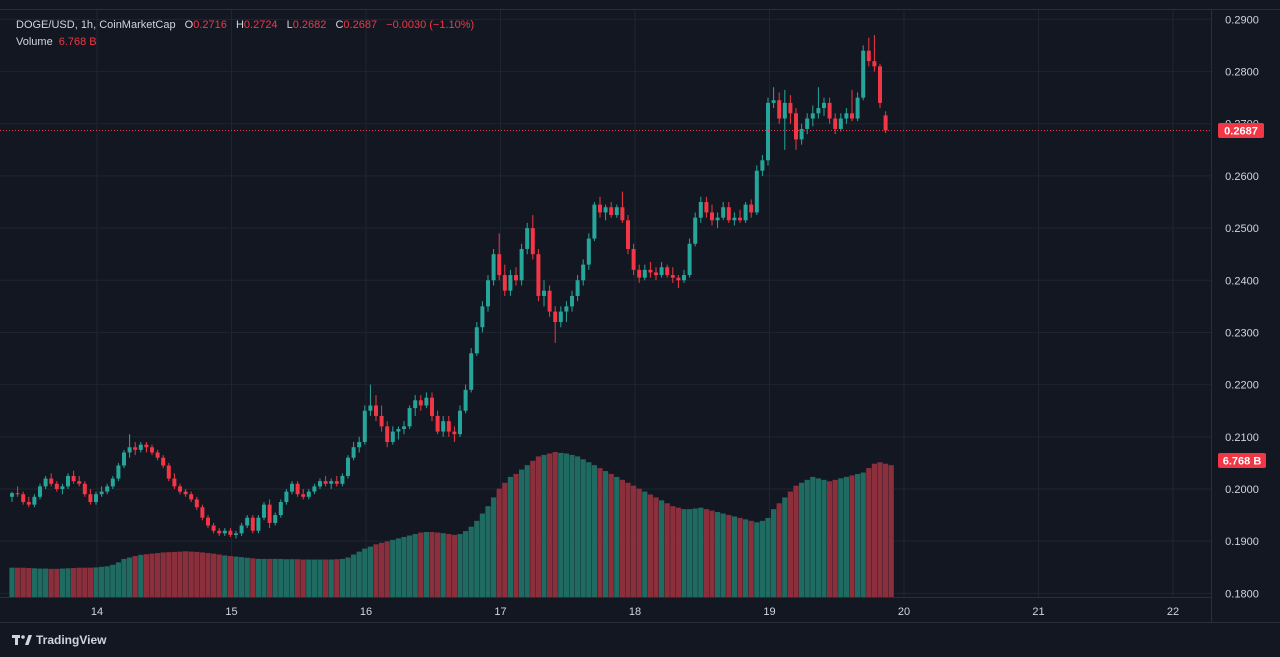 The image size is (1280, 657). Describe the element at coordinates (71, 640) in the screenshot. I see `tradingview-label: TradingView` at that location.